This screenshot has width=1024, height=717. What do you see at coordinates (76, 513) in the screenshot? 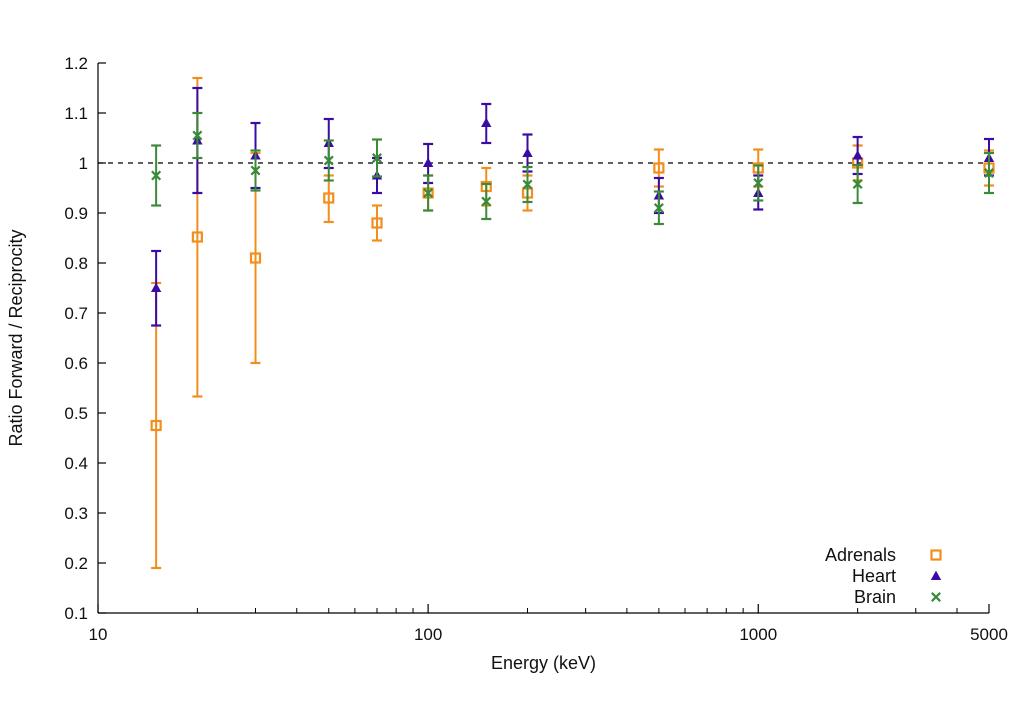
I see `y-tick-label: 0.3` at bounding box center [76, 513].